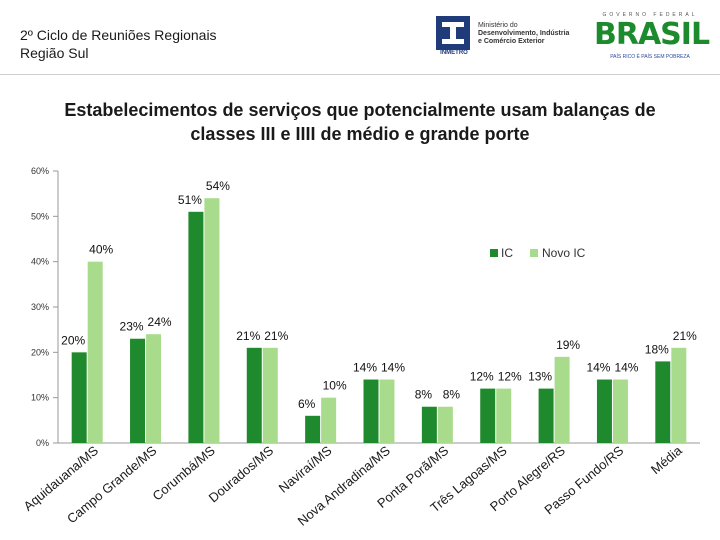  What do you see at coordinates (40, 171) in the screenshot?
I see `y-tick-label: 60%` at bounding box center [40, 171].